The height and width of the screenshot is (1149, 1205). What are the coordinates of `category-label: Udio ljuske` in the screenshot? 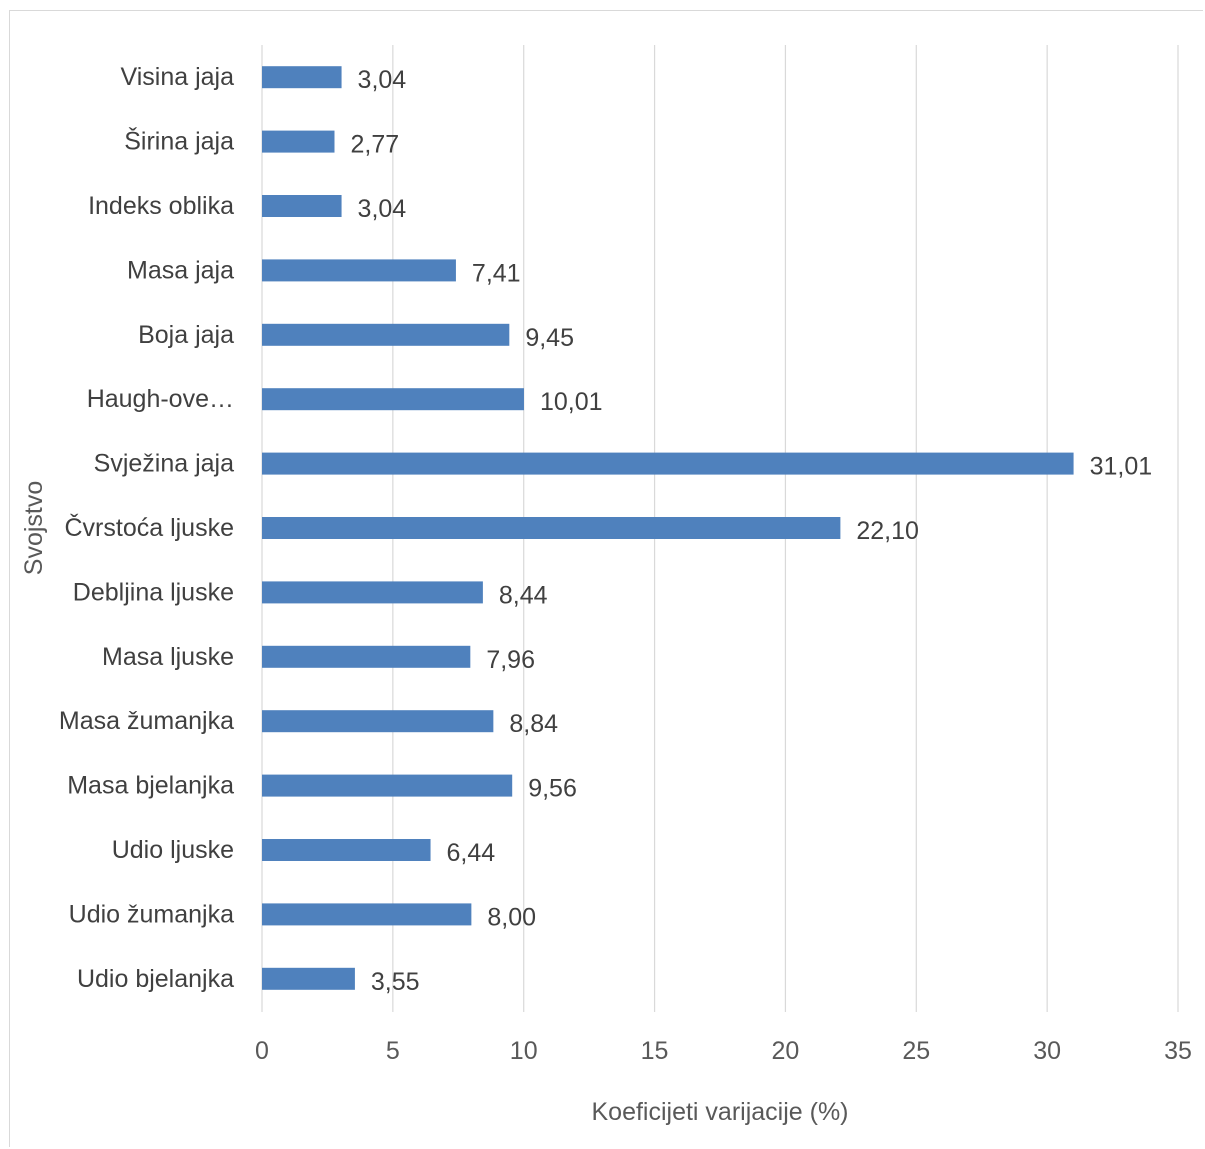 It's located at (173, 850).